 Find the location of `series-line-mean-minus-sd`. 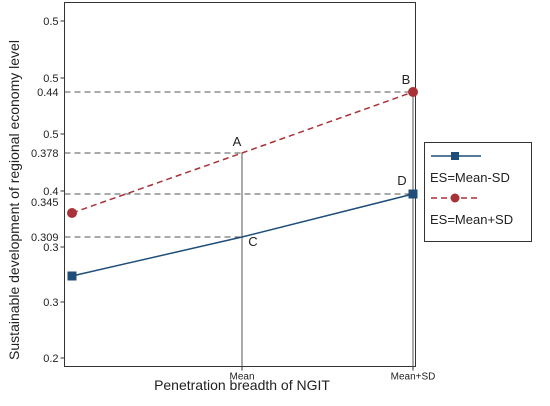

series-line-mean-minus-sd is located at coordinates (242, 235).